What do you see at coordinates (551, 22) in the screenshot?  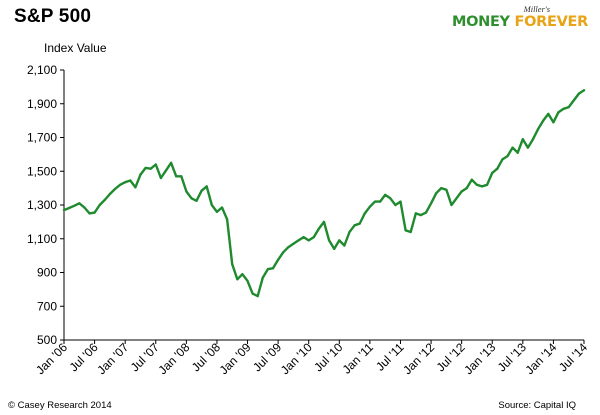 I see `brand-forever: FOREVER` at bounding box center [551, 22].